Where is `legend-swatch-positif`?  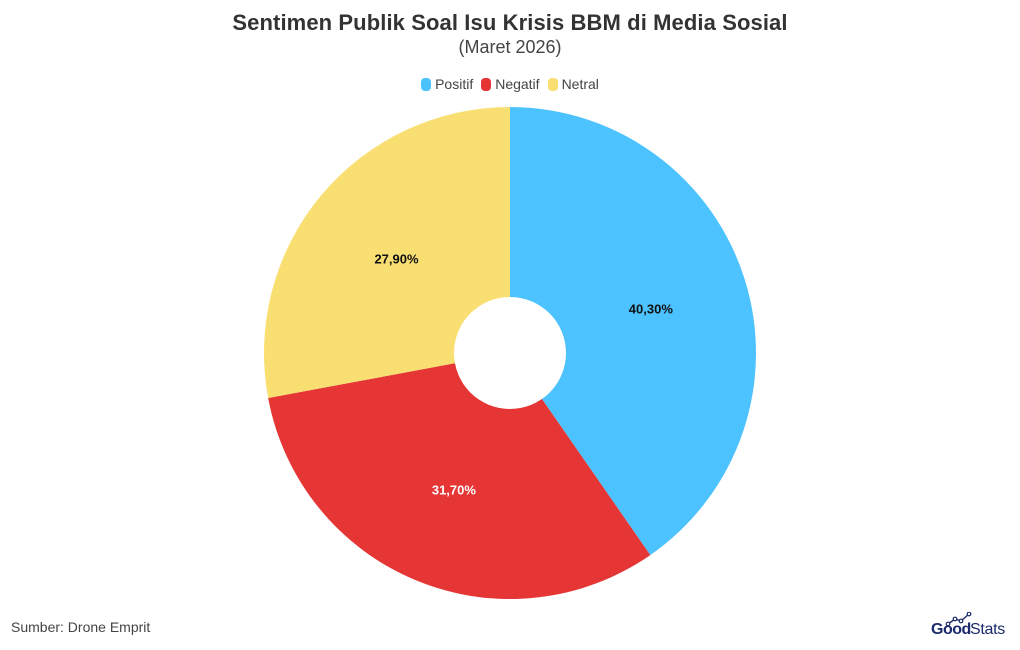 legend-swatch-positif is located at coordinates (426, 84).